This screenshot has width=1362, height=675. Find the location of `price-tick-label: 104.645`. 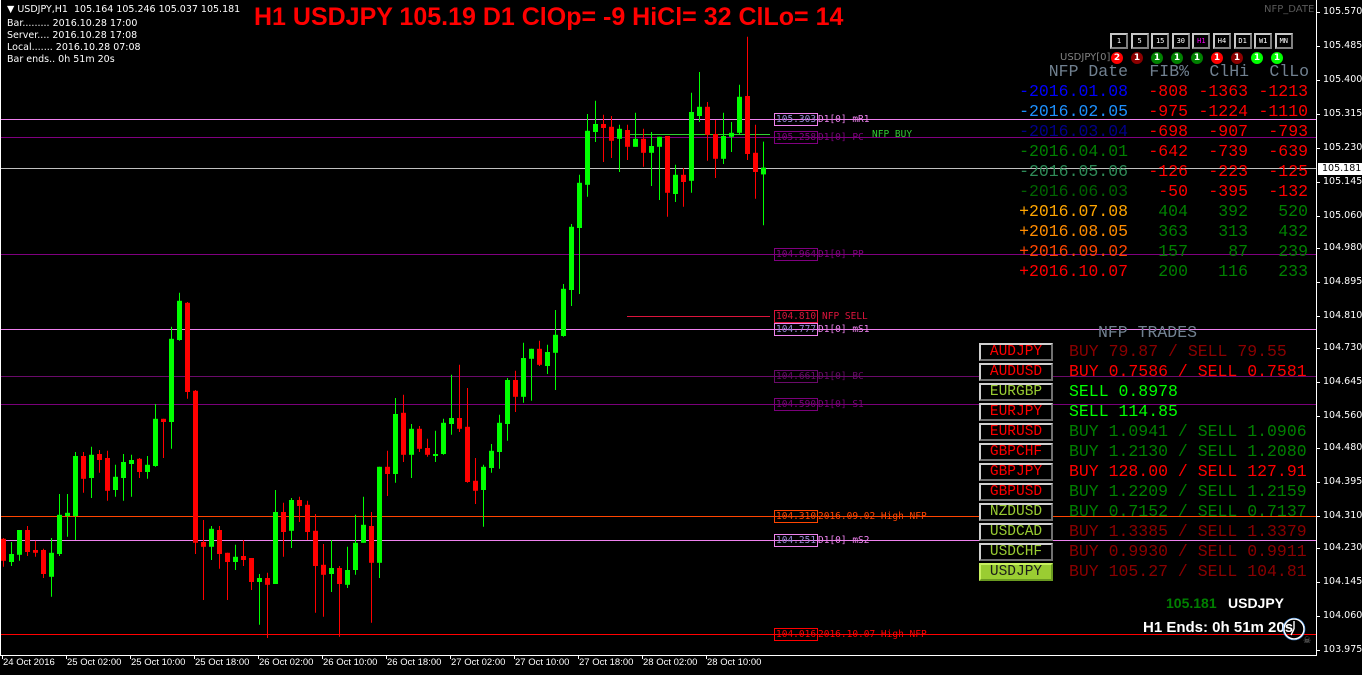

price-tick-label: 104.645 is located at coordinates (1342, 381).